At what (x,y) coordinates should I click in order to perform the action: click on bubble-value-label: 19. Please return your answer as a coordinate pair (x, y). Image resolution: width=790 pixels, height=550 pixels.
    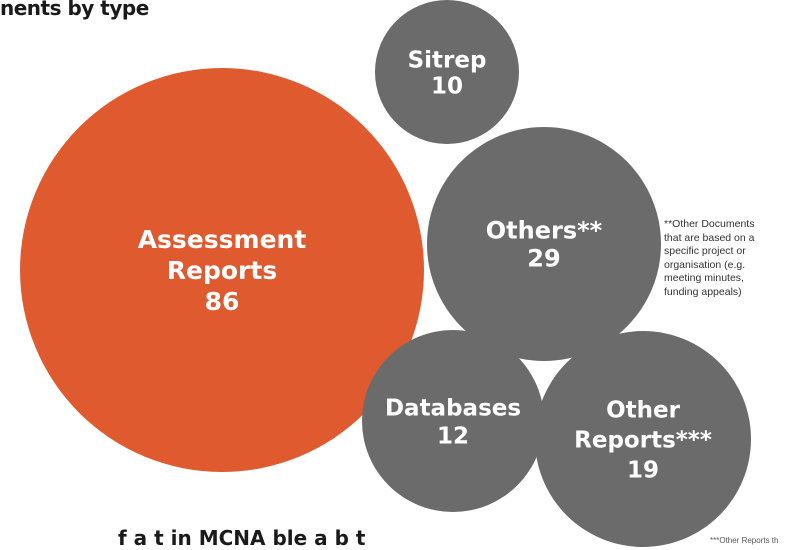
    Looking at the image, I should click on (643, 470).